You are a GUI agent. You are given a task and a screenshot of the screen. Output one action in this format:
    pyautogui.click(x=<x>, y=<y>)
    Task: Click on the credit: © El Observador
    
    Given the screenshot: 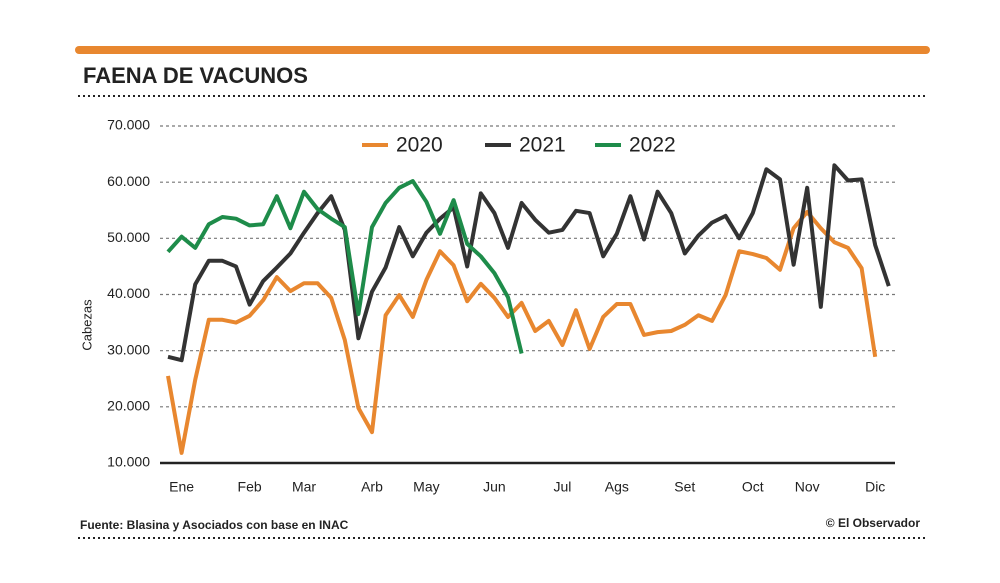 What is the action you would take?
    pyautogui.click(x=873, y=523)
    